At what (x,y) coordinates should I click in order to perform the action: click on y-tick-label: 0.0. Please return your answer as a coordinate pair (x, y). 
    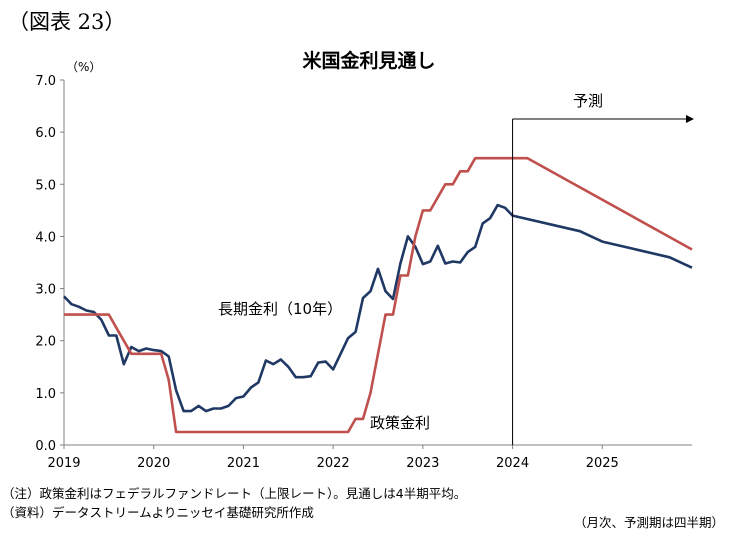
    Looking at the image, I should click on (45, 446).